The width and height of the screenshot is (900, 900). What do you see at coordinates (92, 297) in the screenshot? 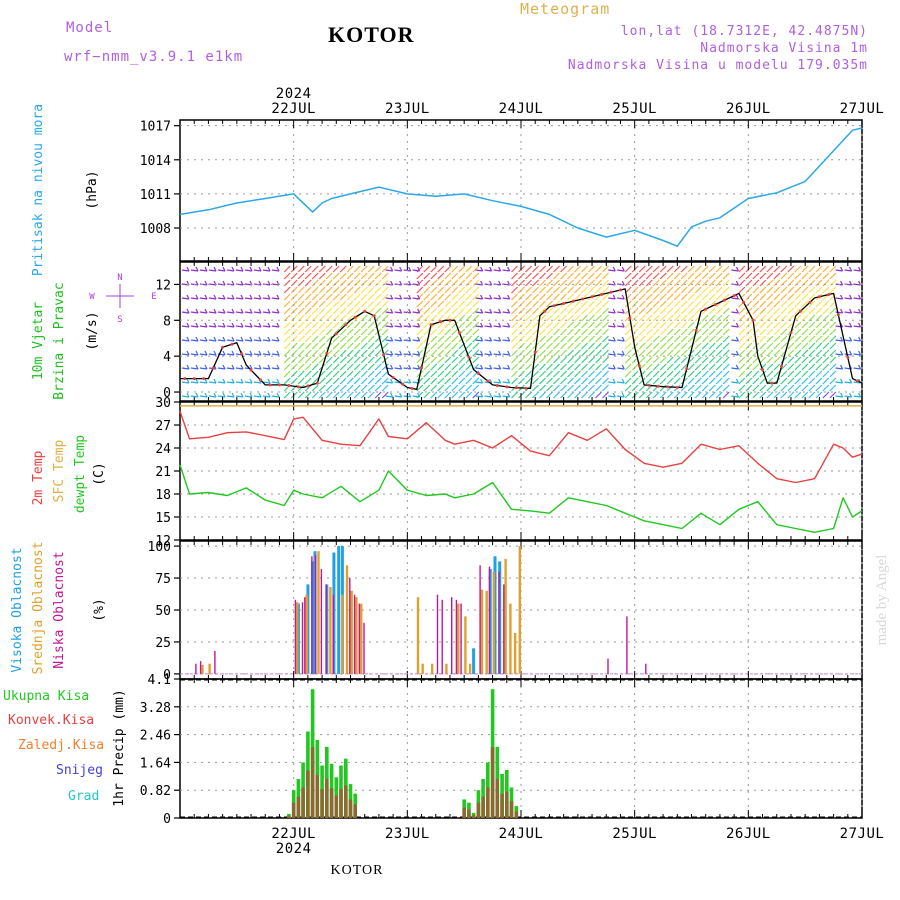
I see `compass-west-label: W` at bounding box center [92, 297].